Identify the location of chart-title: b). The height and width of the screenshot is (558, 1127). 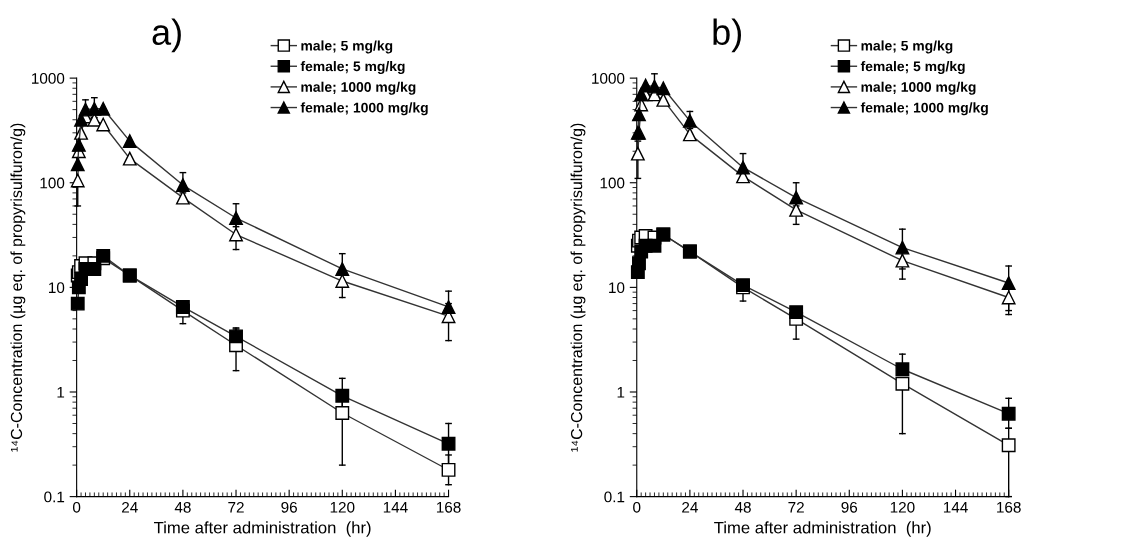
(727, 35).